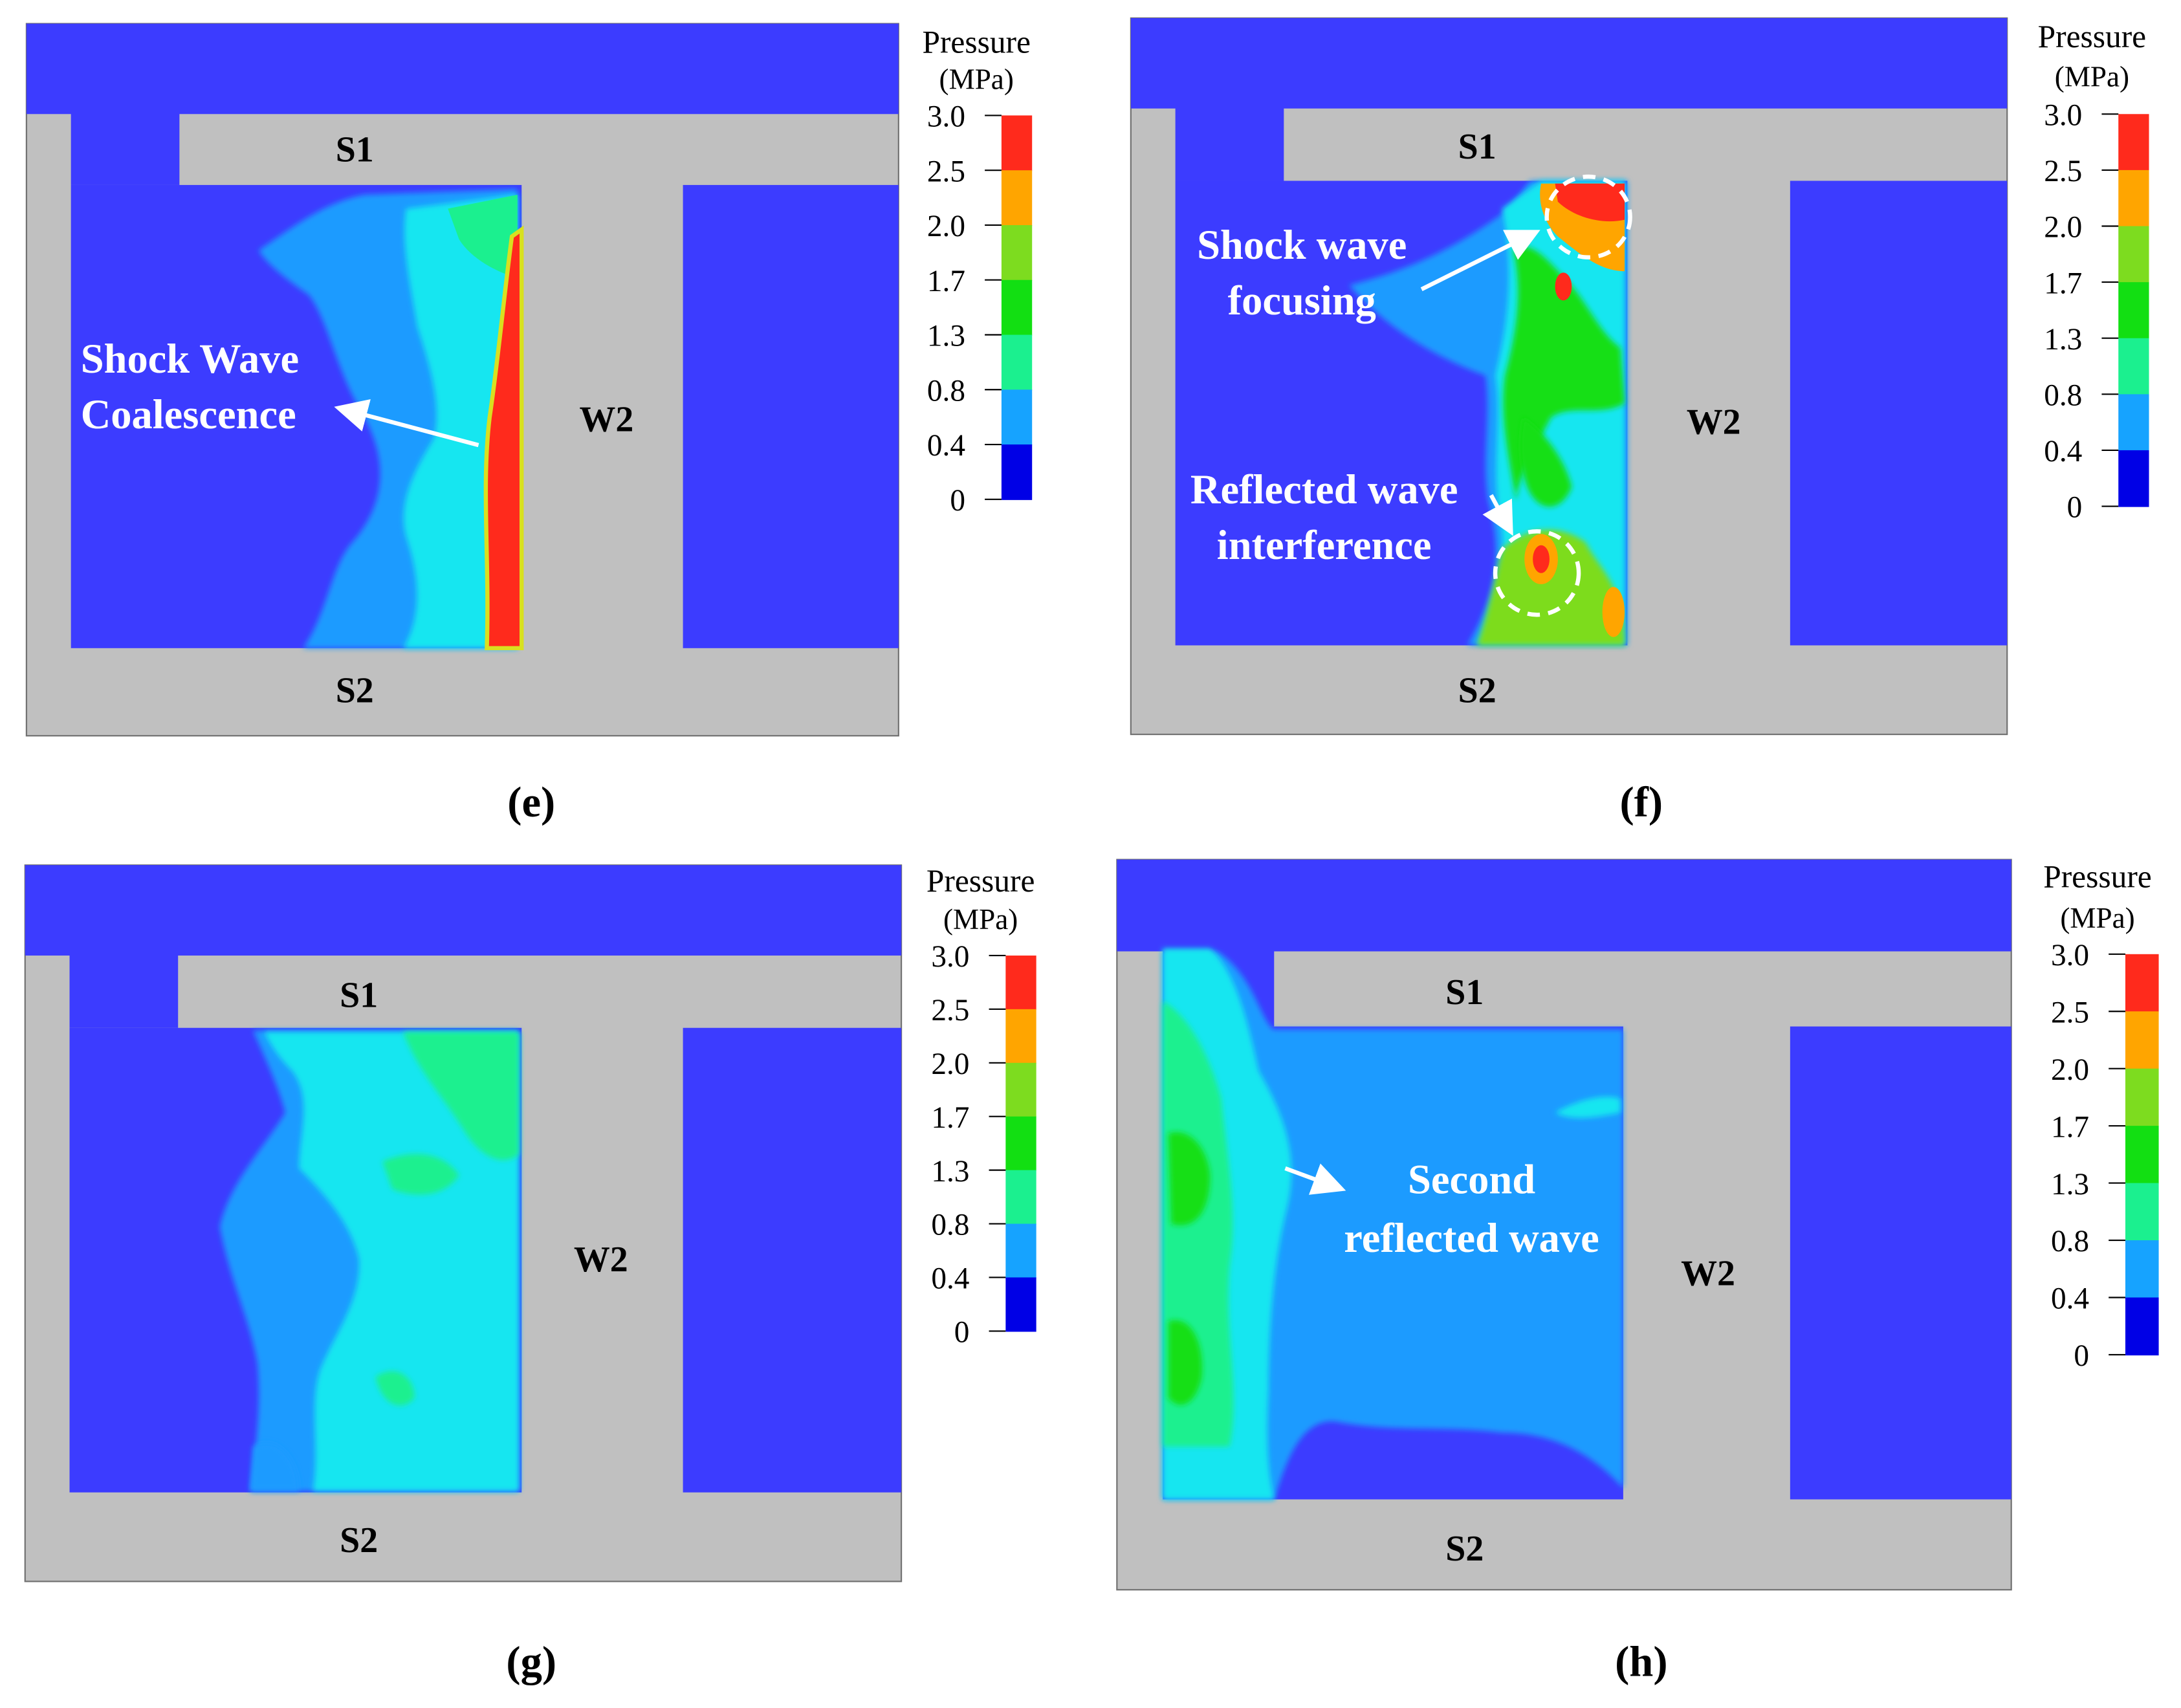 This screenshot has width=2181, height=1708. I want to click on dashed-circle-top, so click(1588, 216).